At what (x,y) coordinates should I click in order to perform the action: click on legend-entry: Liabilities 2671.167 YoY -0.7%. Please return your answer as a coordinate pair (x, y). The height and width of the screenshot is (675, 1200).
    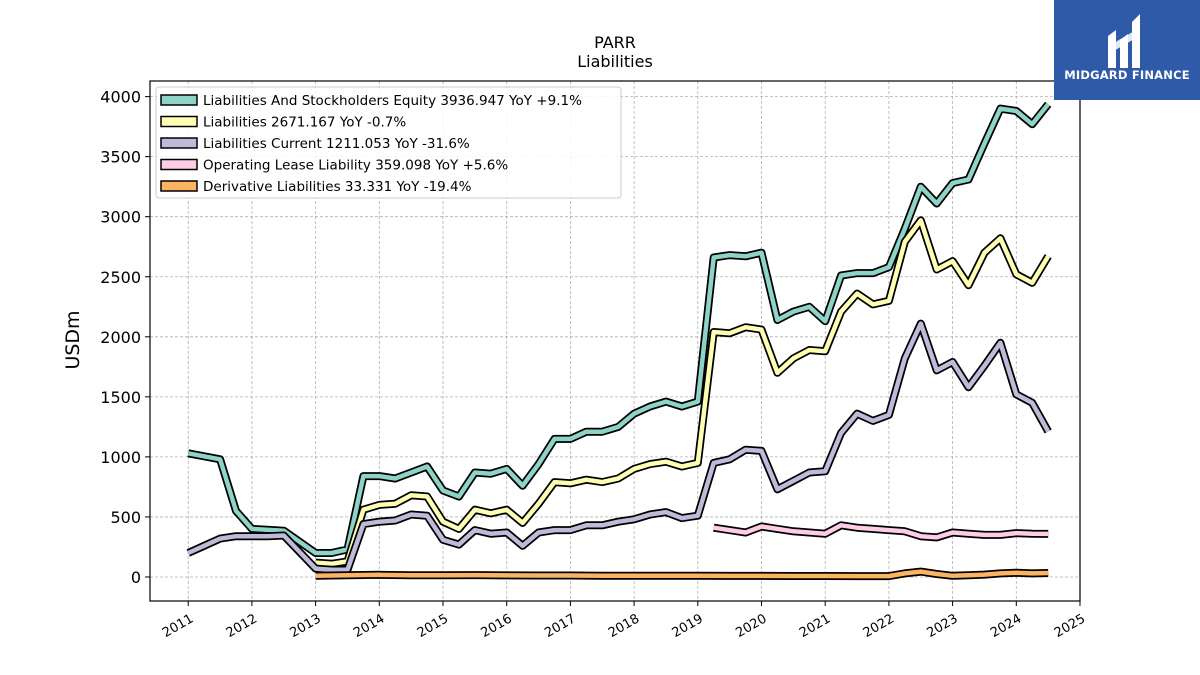
    Looking at the image, I should click on (304, 123).